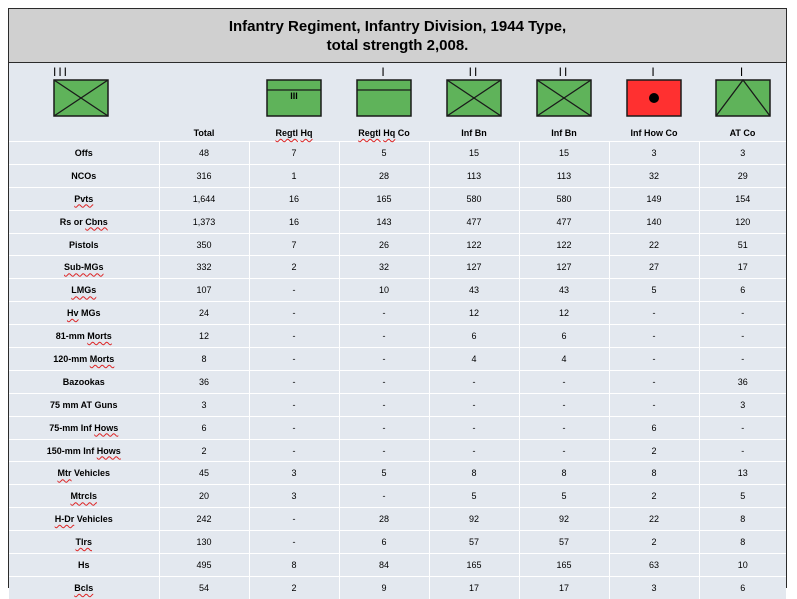 This screenshot has width=797, height=599. Describe the element at coordinates (84, 473) in the screenshot. I see `row-label: Mtr Vehicles` at that location.